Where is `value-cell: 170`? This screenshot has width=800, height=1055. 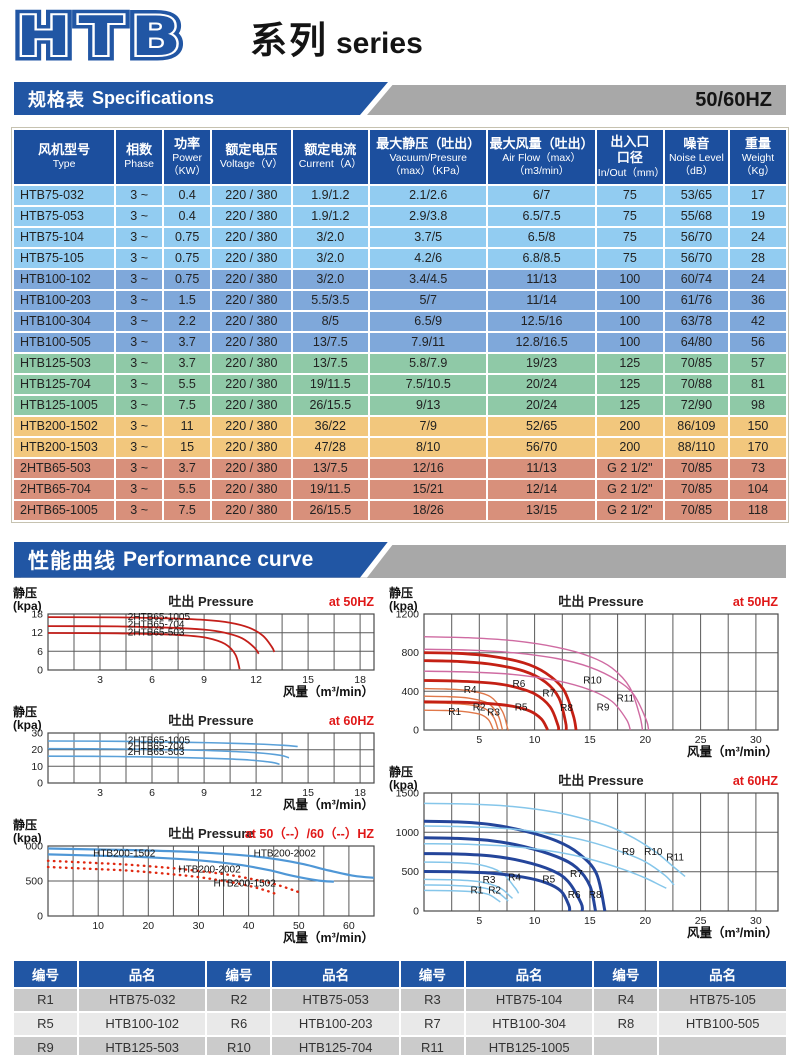 value-cell: 170 is located at coordinates (758, 447).